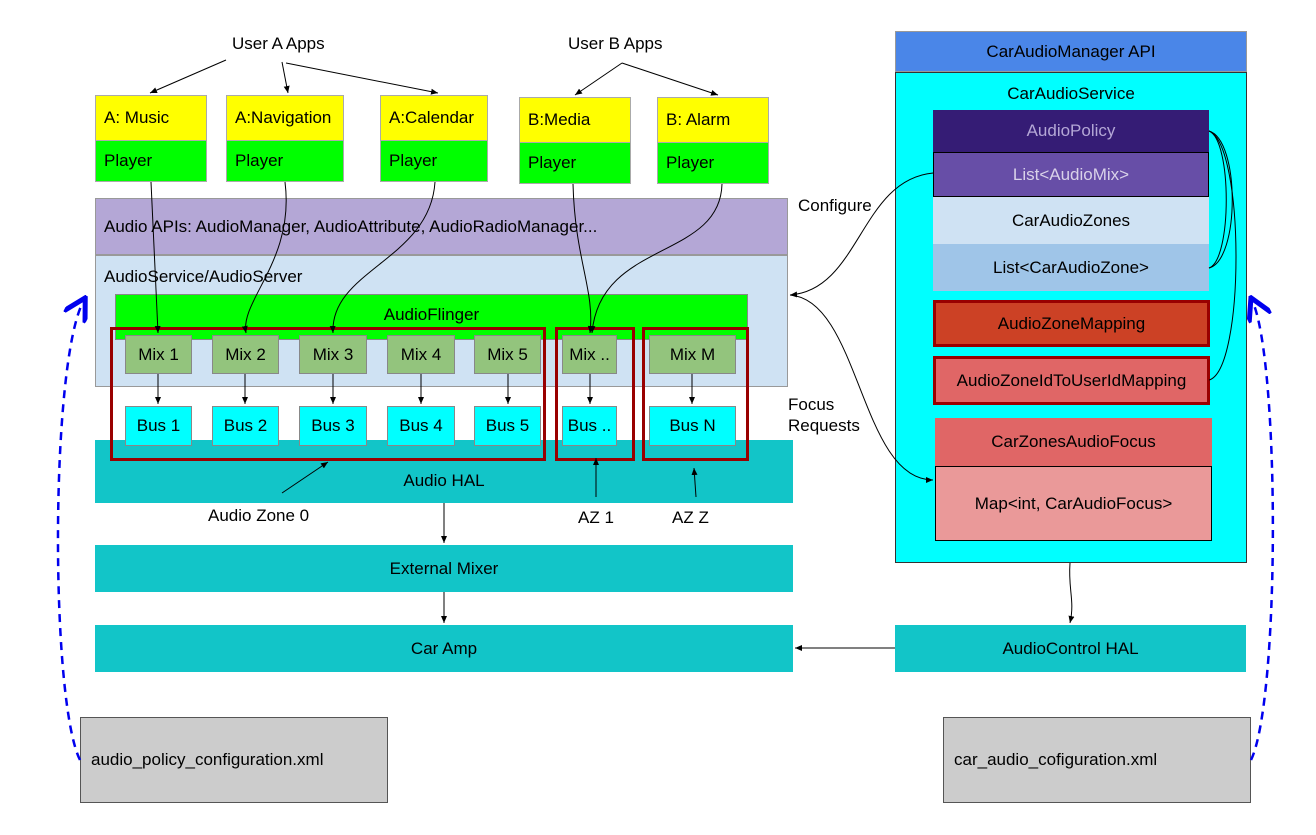  What do you see at coordinates (278, 43) in the screenshot?
I see `user-a-apps-label: User A Apps` at bounding box center [278, 43].